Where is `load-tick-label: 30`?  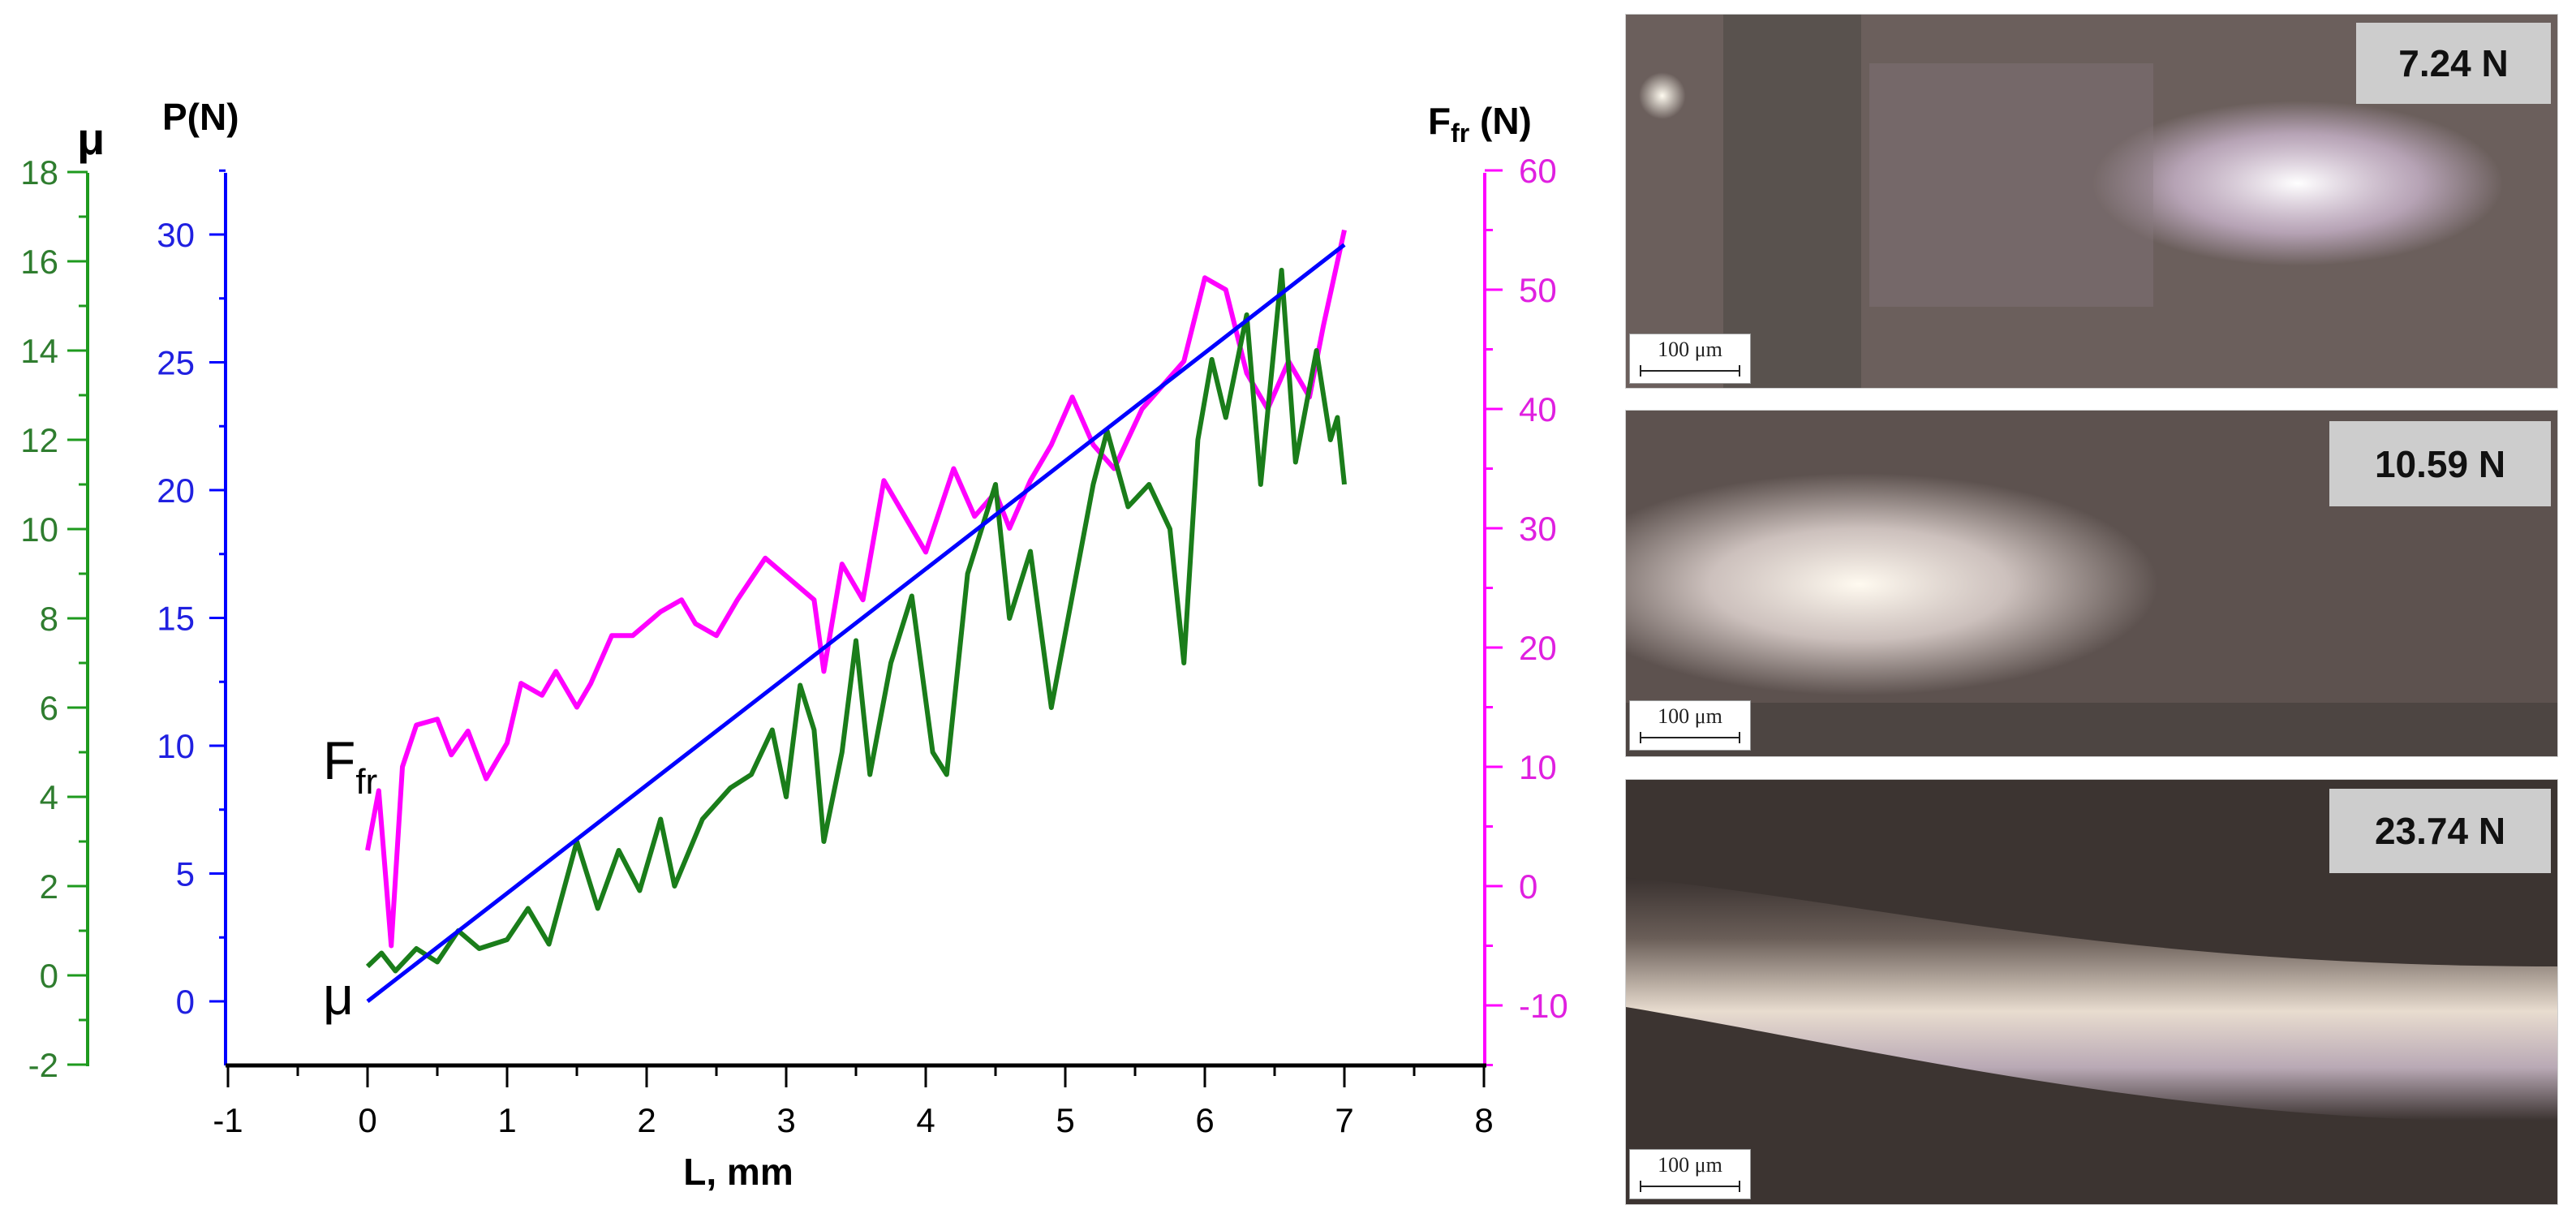 load-tick-label: 30 is located at coordinates (176, 235).